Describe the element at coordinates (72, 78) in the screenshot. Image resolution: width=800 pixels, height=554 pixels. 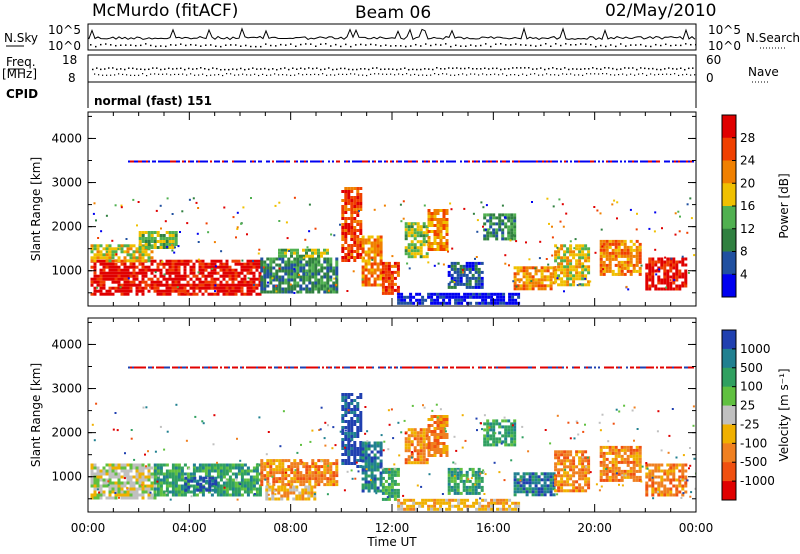
I see `freq-tick-bottom: 8` at that location.